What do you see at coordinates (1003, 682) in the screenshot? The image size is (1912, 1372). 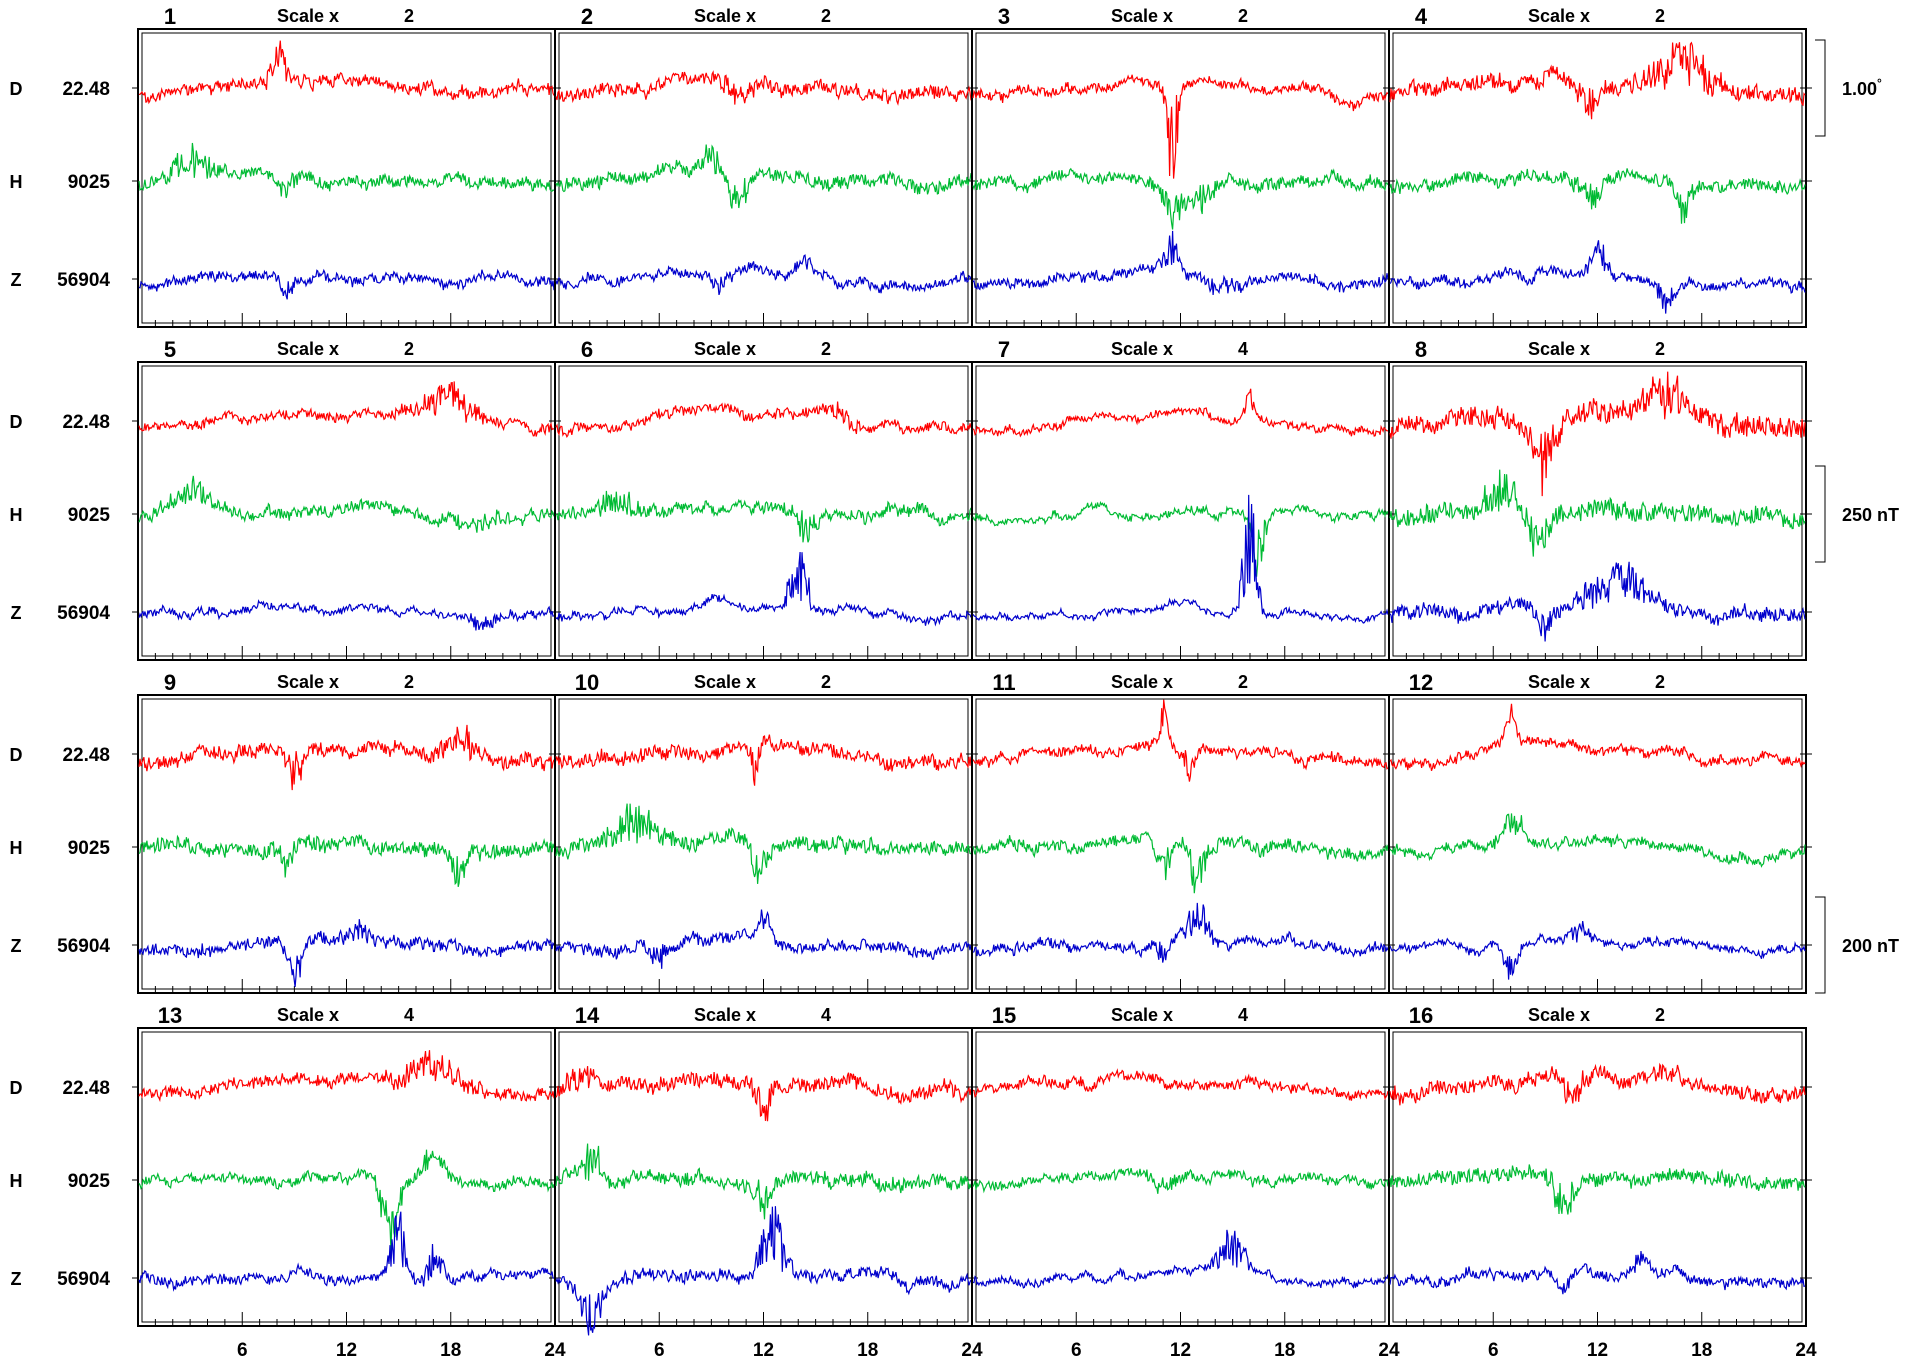 I see `day-number: 11` at bounding box center [1003, 682].